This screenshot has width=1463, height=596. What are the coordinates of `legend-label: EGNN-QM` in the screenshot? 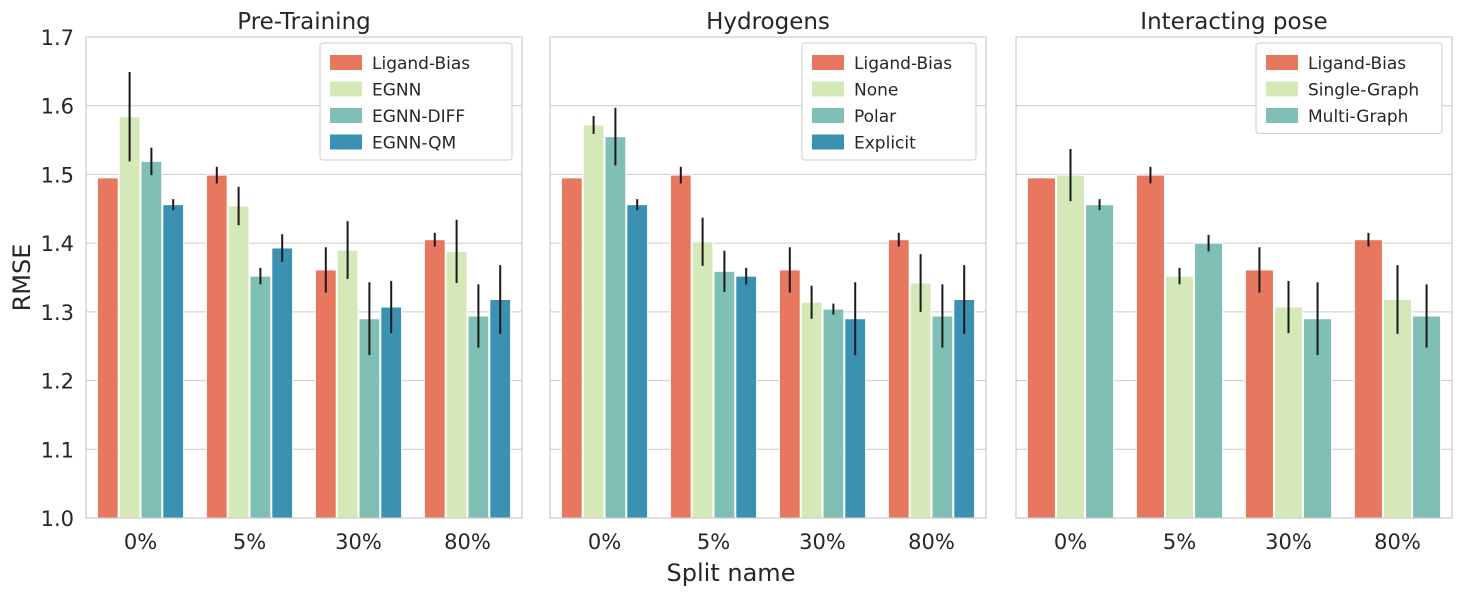 It's located at (414, 144).